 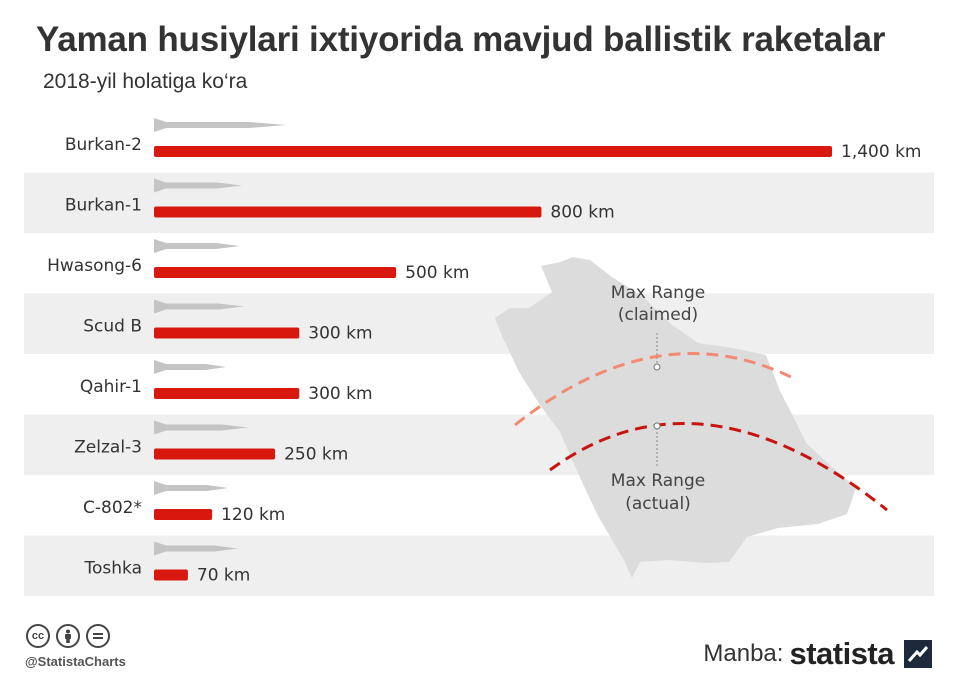 What do you see at coordinates (228, 321) in the screenshot?
I see `bar-row: Scud B 300 km` at bounding box center [228, 321].